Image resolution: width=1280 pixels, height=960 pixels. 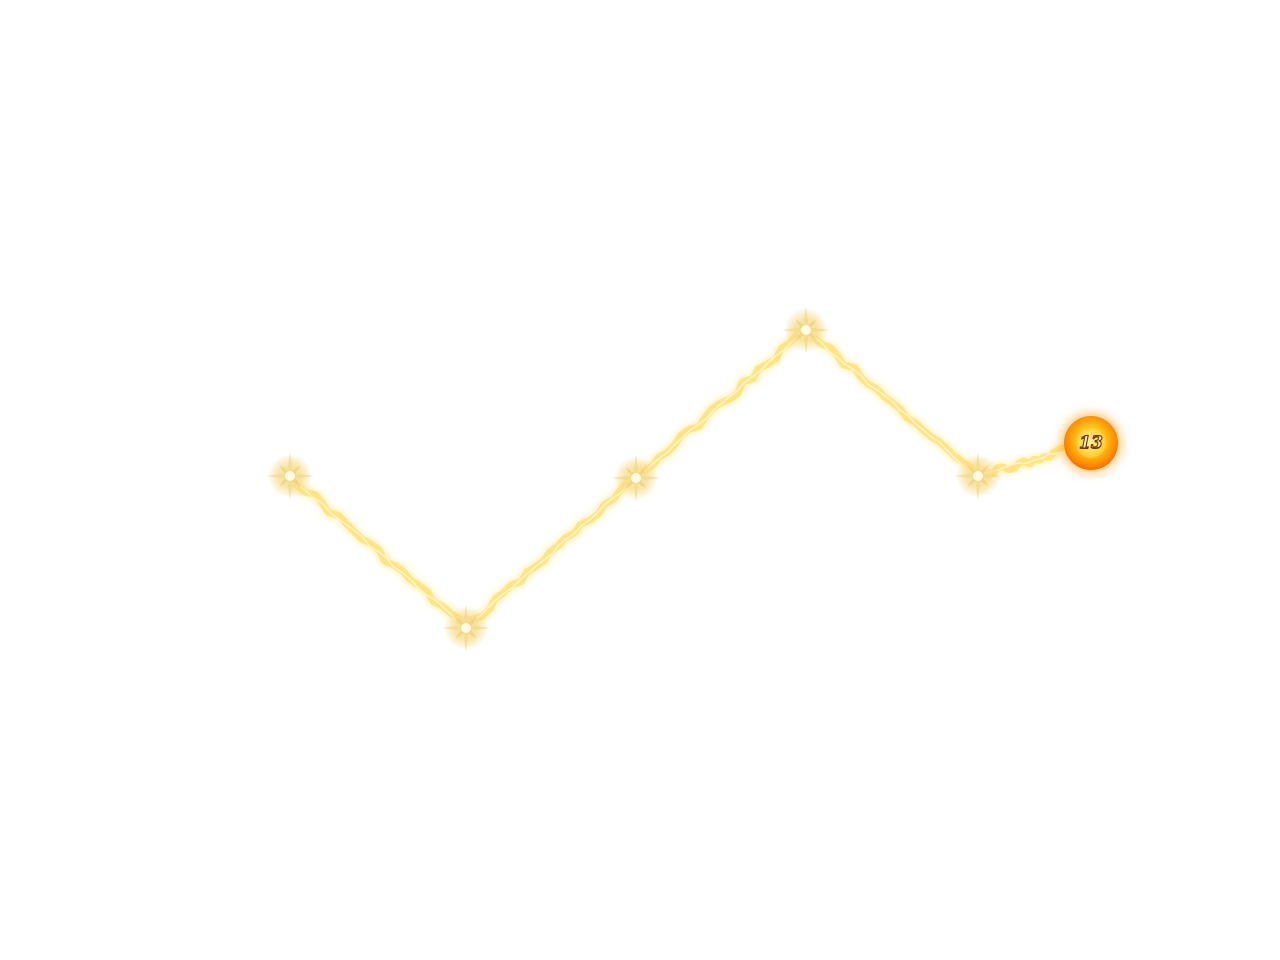 I want to click on current-level-orb: 13, so click(x=1091, y=443).